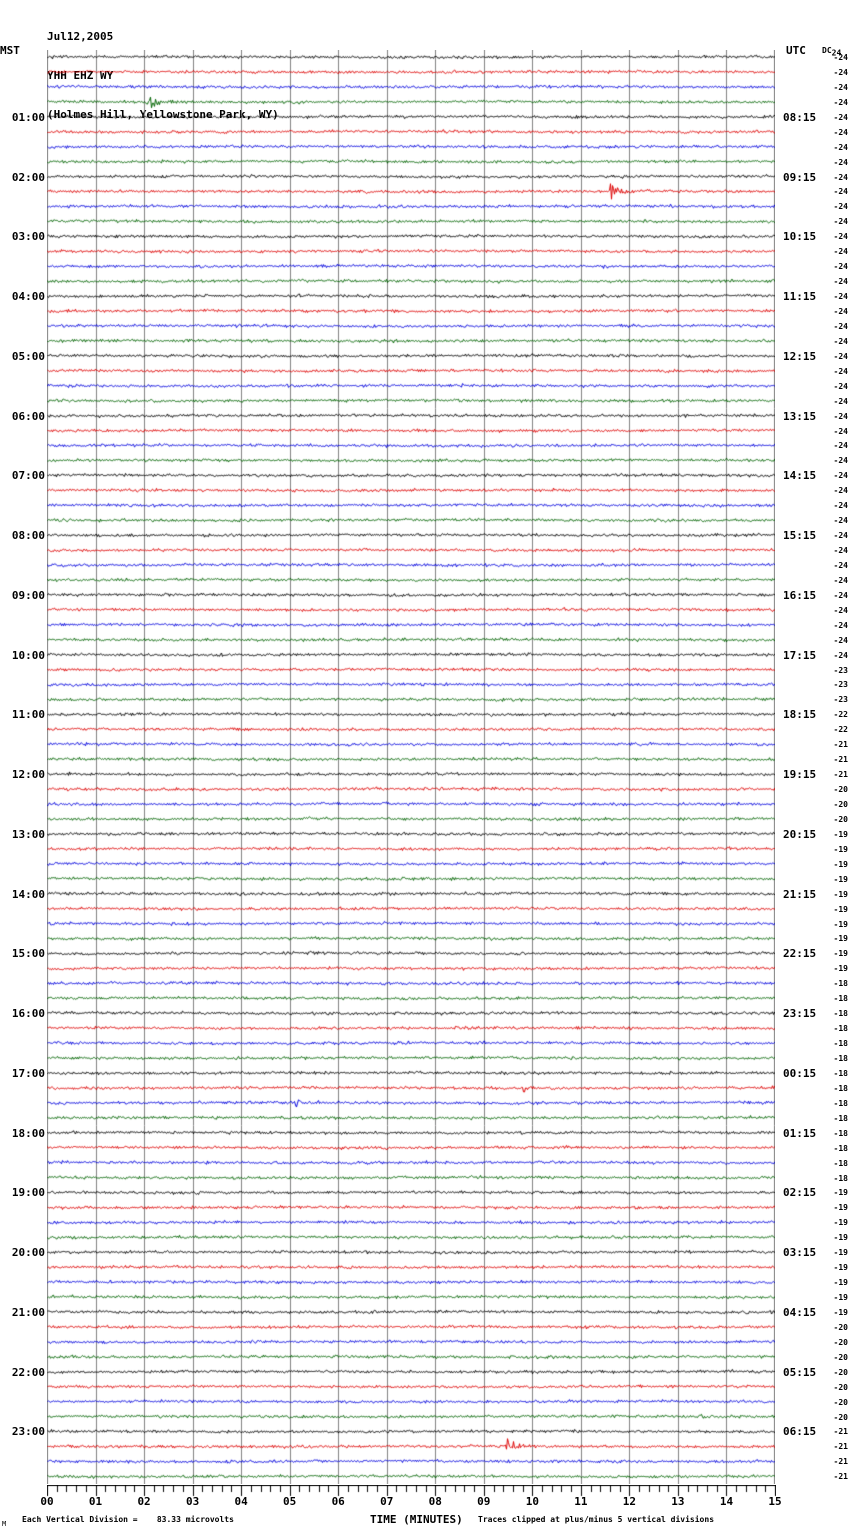  What do you see at coordinates (800, 834) in the screenshot?
I see `utc-tick-label: 20:15` at bounding box center [800, 834].